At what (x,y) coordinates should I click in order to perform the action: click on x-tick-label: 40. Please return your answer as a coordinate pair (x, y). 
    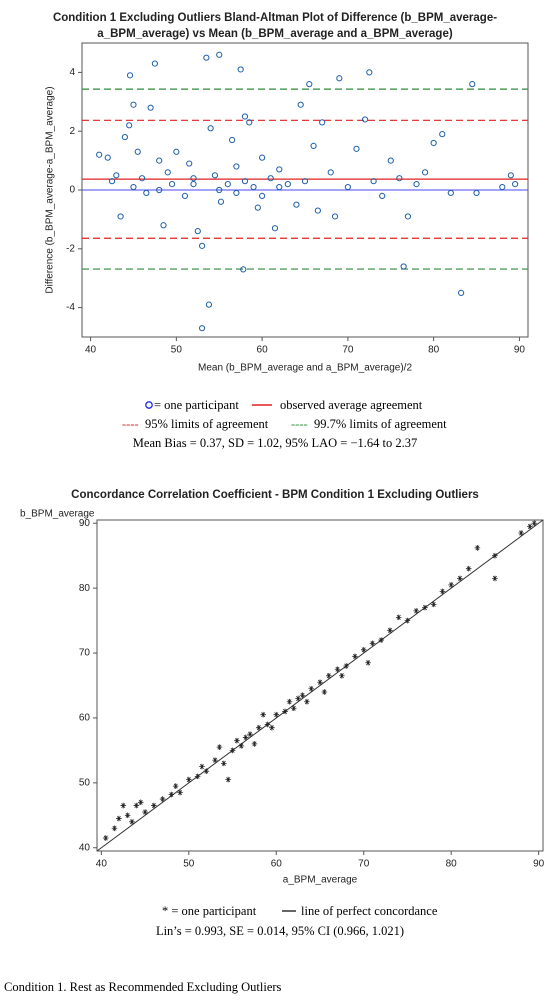
    Looking at the image, I should click on (102, 864).